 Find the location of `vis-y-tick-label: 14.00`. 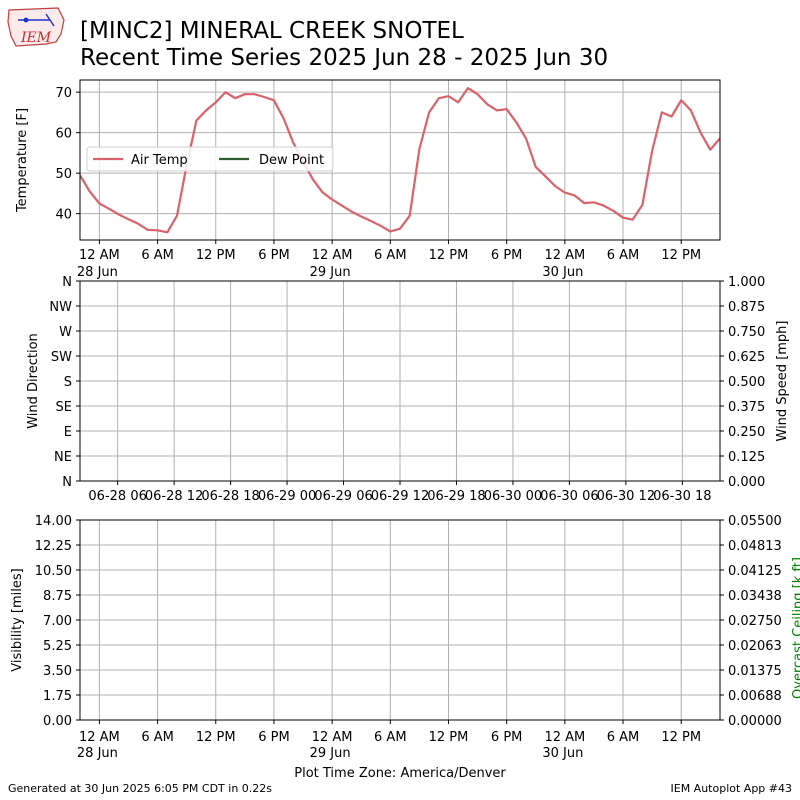

vis-y-tick-label: 14.00 is located at coordinates (53, 521).